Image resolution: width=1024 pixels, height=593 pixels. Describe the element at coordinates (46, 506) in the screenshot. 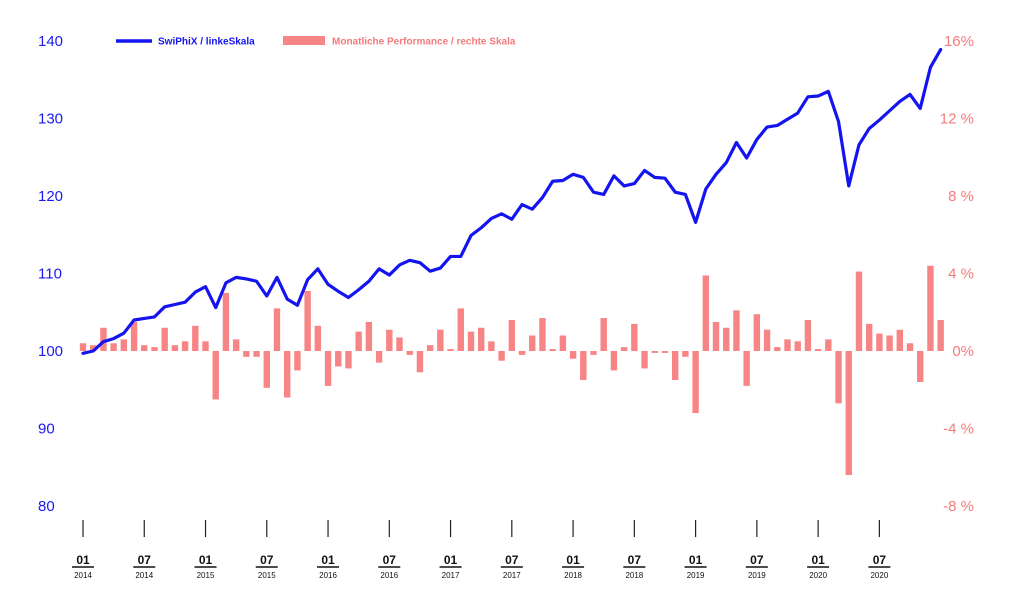

I see `left-axis-tick-label: 80` at that location.